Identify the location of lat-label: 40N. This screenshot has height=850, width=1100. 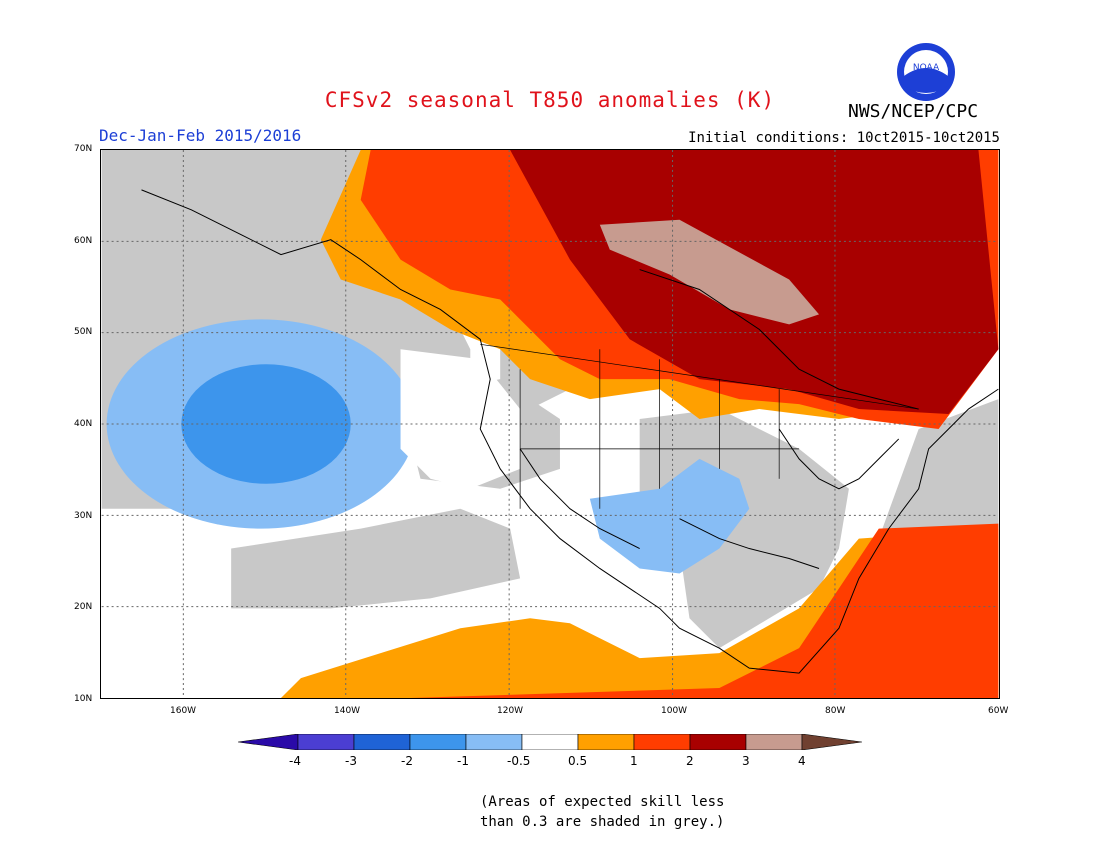
(83, 424).